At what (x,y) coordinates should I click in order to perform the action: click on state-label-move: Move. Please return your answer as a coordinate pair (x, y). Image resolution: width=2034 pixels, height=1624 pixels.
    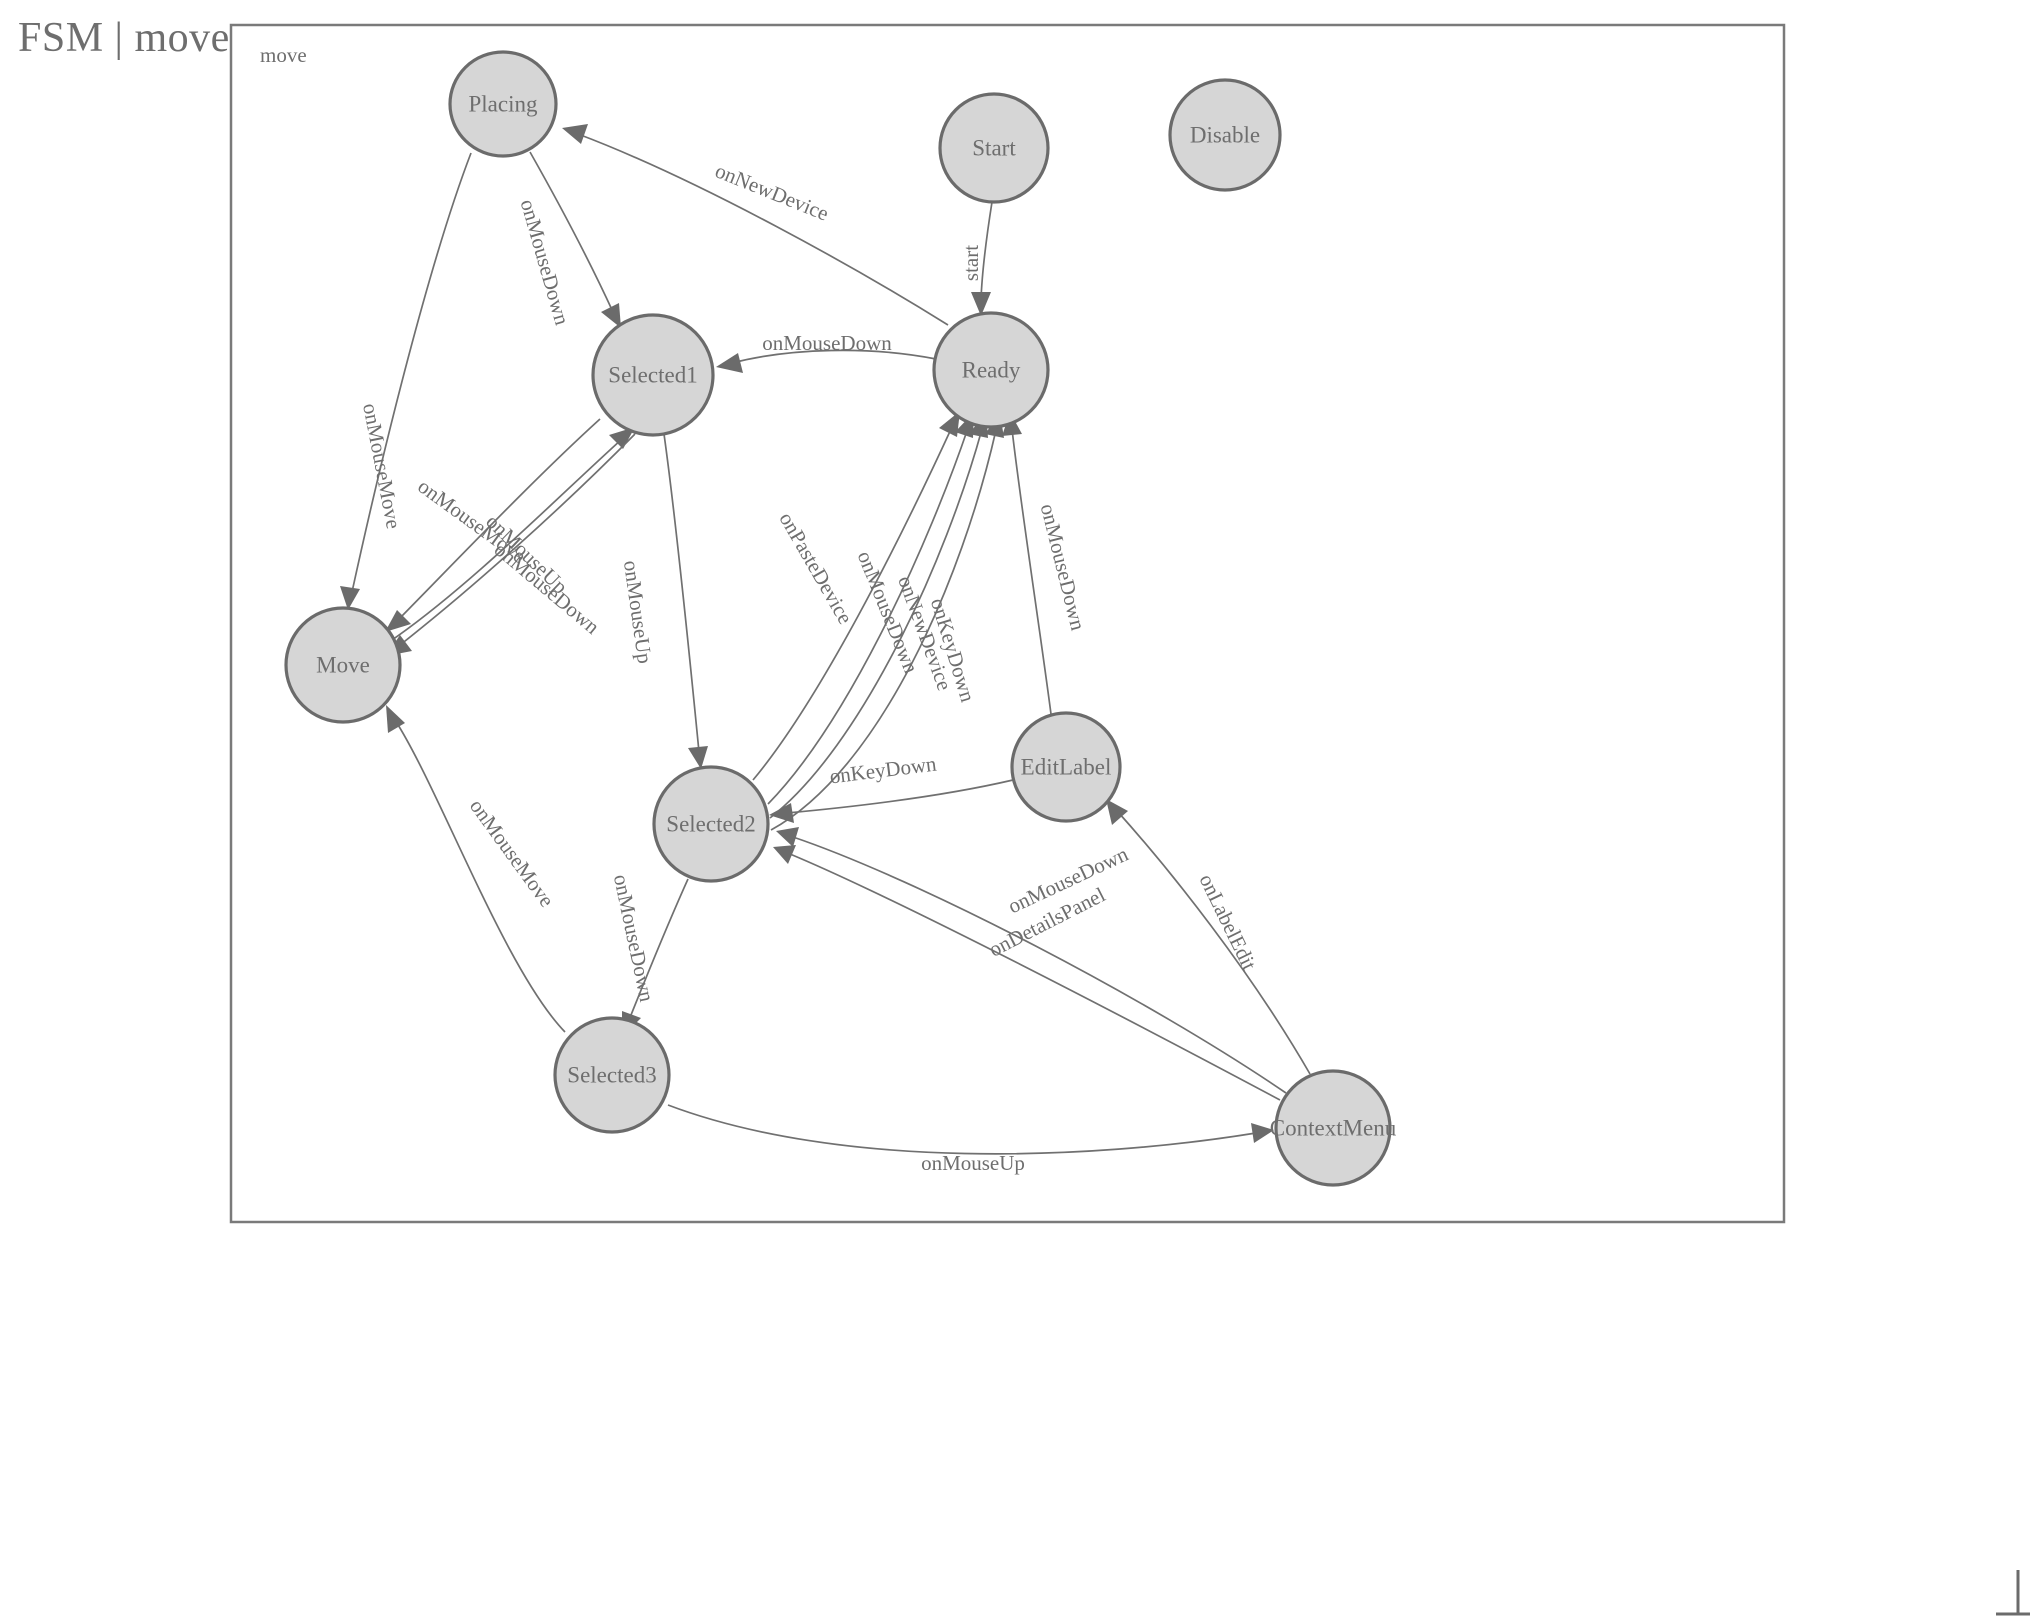
    Looking at the image, I should click on (343, 665).